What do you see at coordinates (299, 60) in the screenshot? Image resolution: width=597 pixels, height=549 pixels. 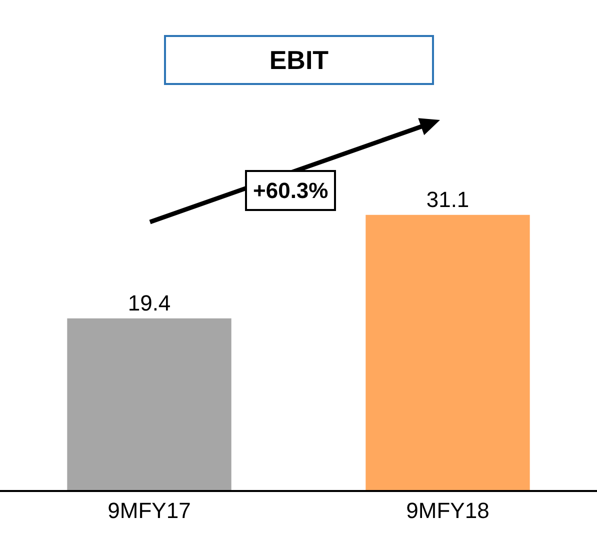 I see `chart-title: EBIT` at bounding box center [299, 60].